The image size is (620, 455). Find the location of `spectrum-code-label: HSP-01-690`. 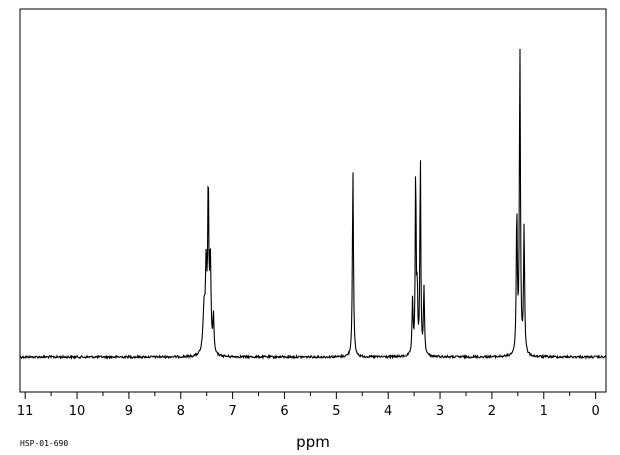

spectrum-code-label: HSP-01-690 is located at coordinates (44, 443).